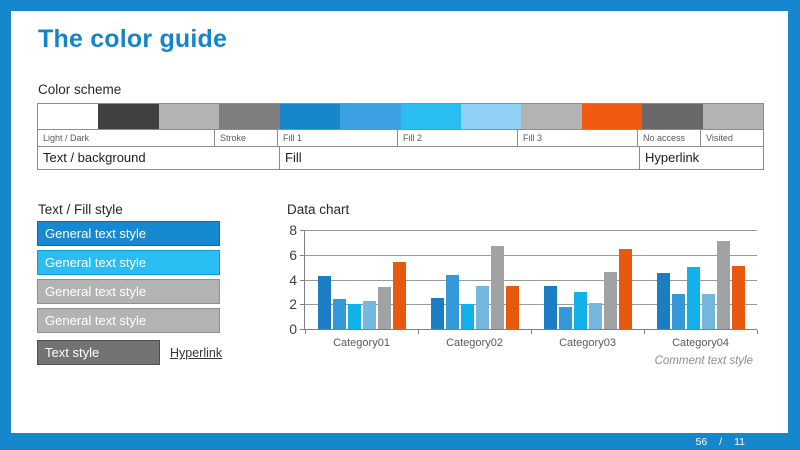 Image resolution: width=800 pixels, height=450 pixels. I want to click on color-swatch-dark-text, so click(128, 116).